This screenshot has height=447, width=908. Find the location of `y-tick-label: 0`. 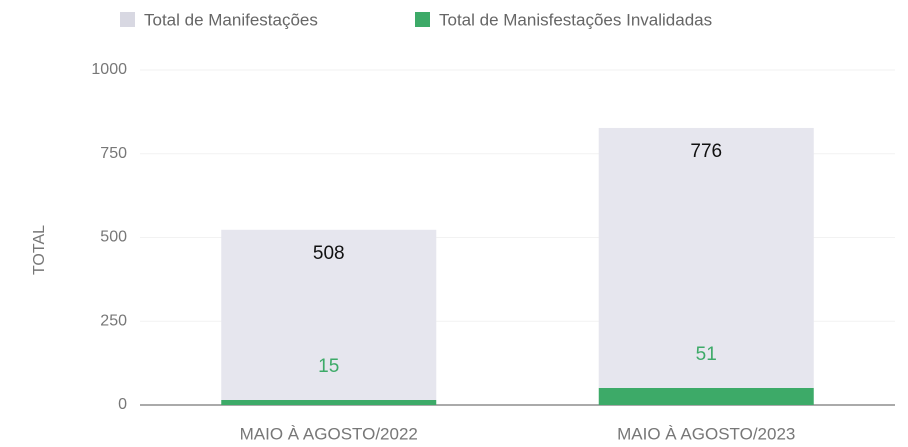

y-tick-label: 0 is located at coordinates (122, 404).